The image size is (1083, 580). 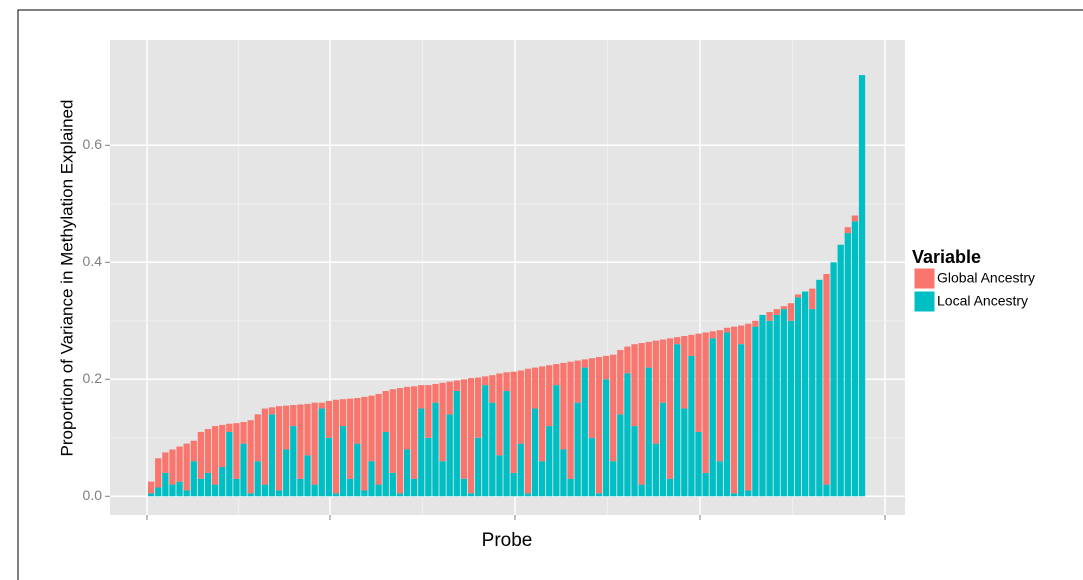 What do you see at coordinates (507, 540) in the screenshot?
I see `x-axis-title: Probe` at bounding box center [507, 540].